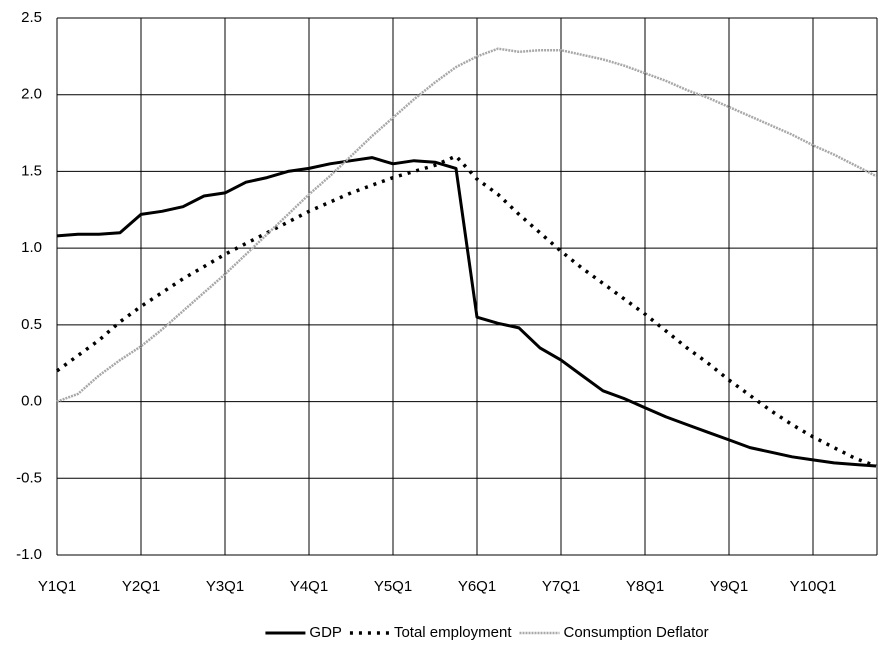 The height and width of the screenshot is (658, 880). I want to click on x-tick-label: Y3Q1, so click(225, 586).